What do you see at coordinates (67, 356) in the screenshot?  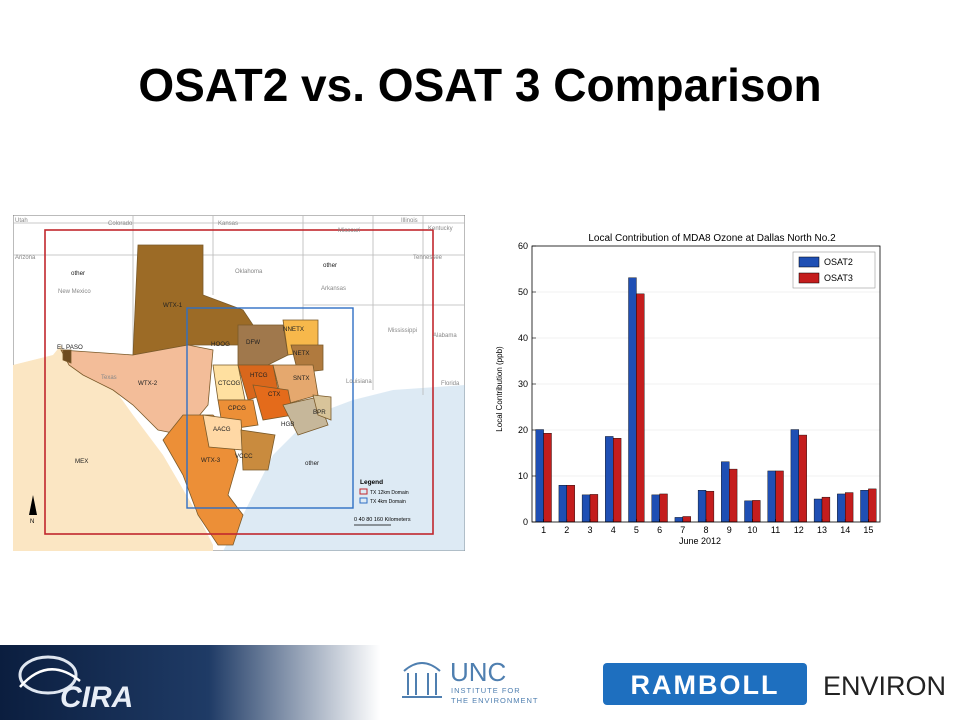 I see `region-el-paso` at bounding box center [67, 356].